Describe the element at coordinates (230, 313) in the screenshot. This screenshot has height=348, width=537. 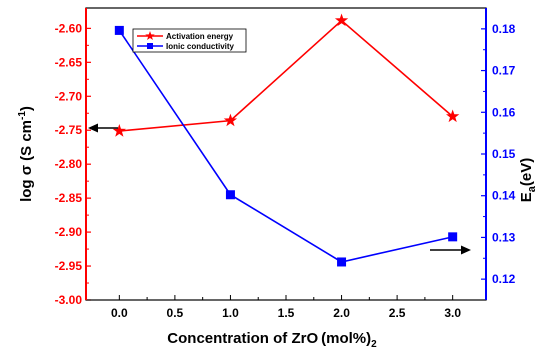
I see `x-tick-label: 1.0` at that location.